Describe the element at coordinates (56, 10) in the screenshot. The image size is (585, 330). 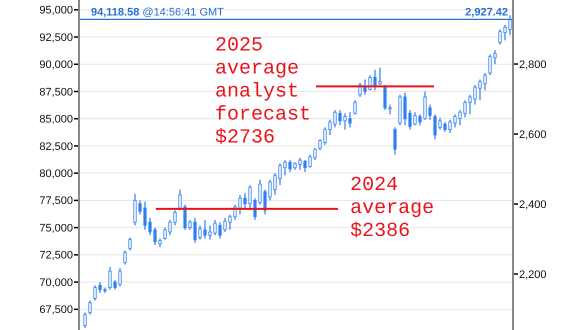
I see `y-tick-label: 95,000` at that location.